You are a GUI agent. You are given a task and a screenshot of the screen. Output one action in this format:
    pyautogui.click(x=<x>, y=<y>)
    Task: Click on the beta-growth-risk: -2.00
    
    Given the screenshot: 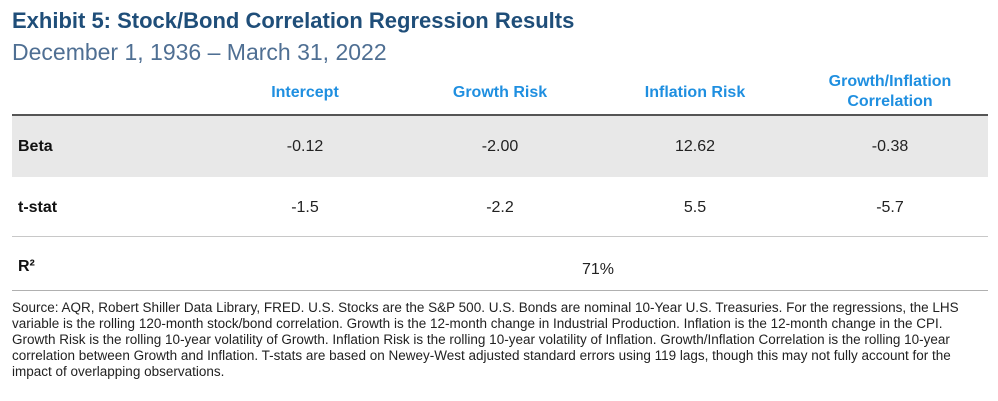 What is the action you would take?
    pyautogui.click(x=500, y=146)
    